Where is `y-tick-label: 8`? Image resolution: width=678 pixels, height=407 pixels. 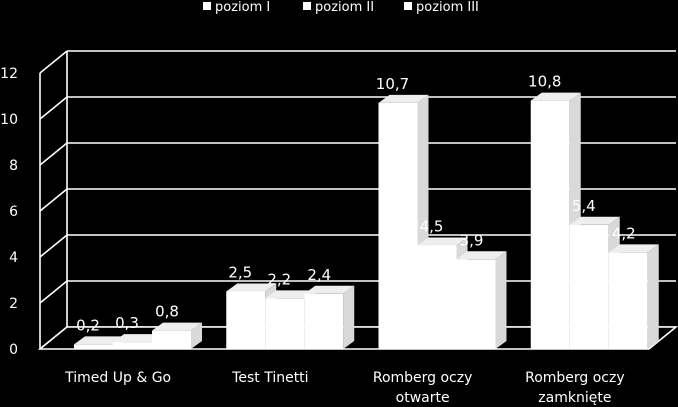 y-tick-label: 8 is located at coordinates (13, 166).